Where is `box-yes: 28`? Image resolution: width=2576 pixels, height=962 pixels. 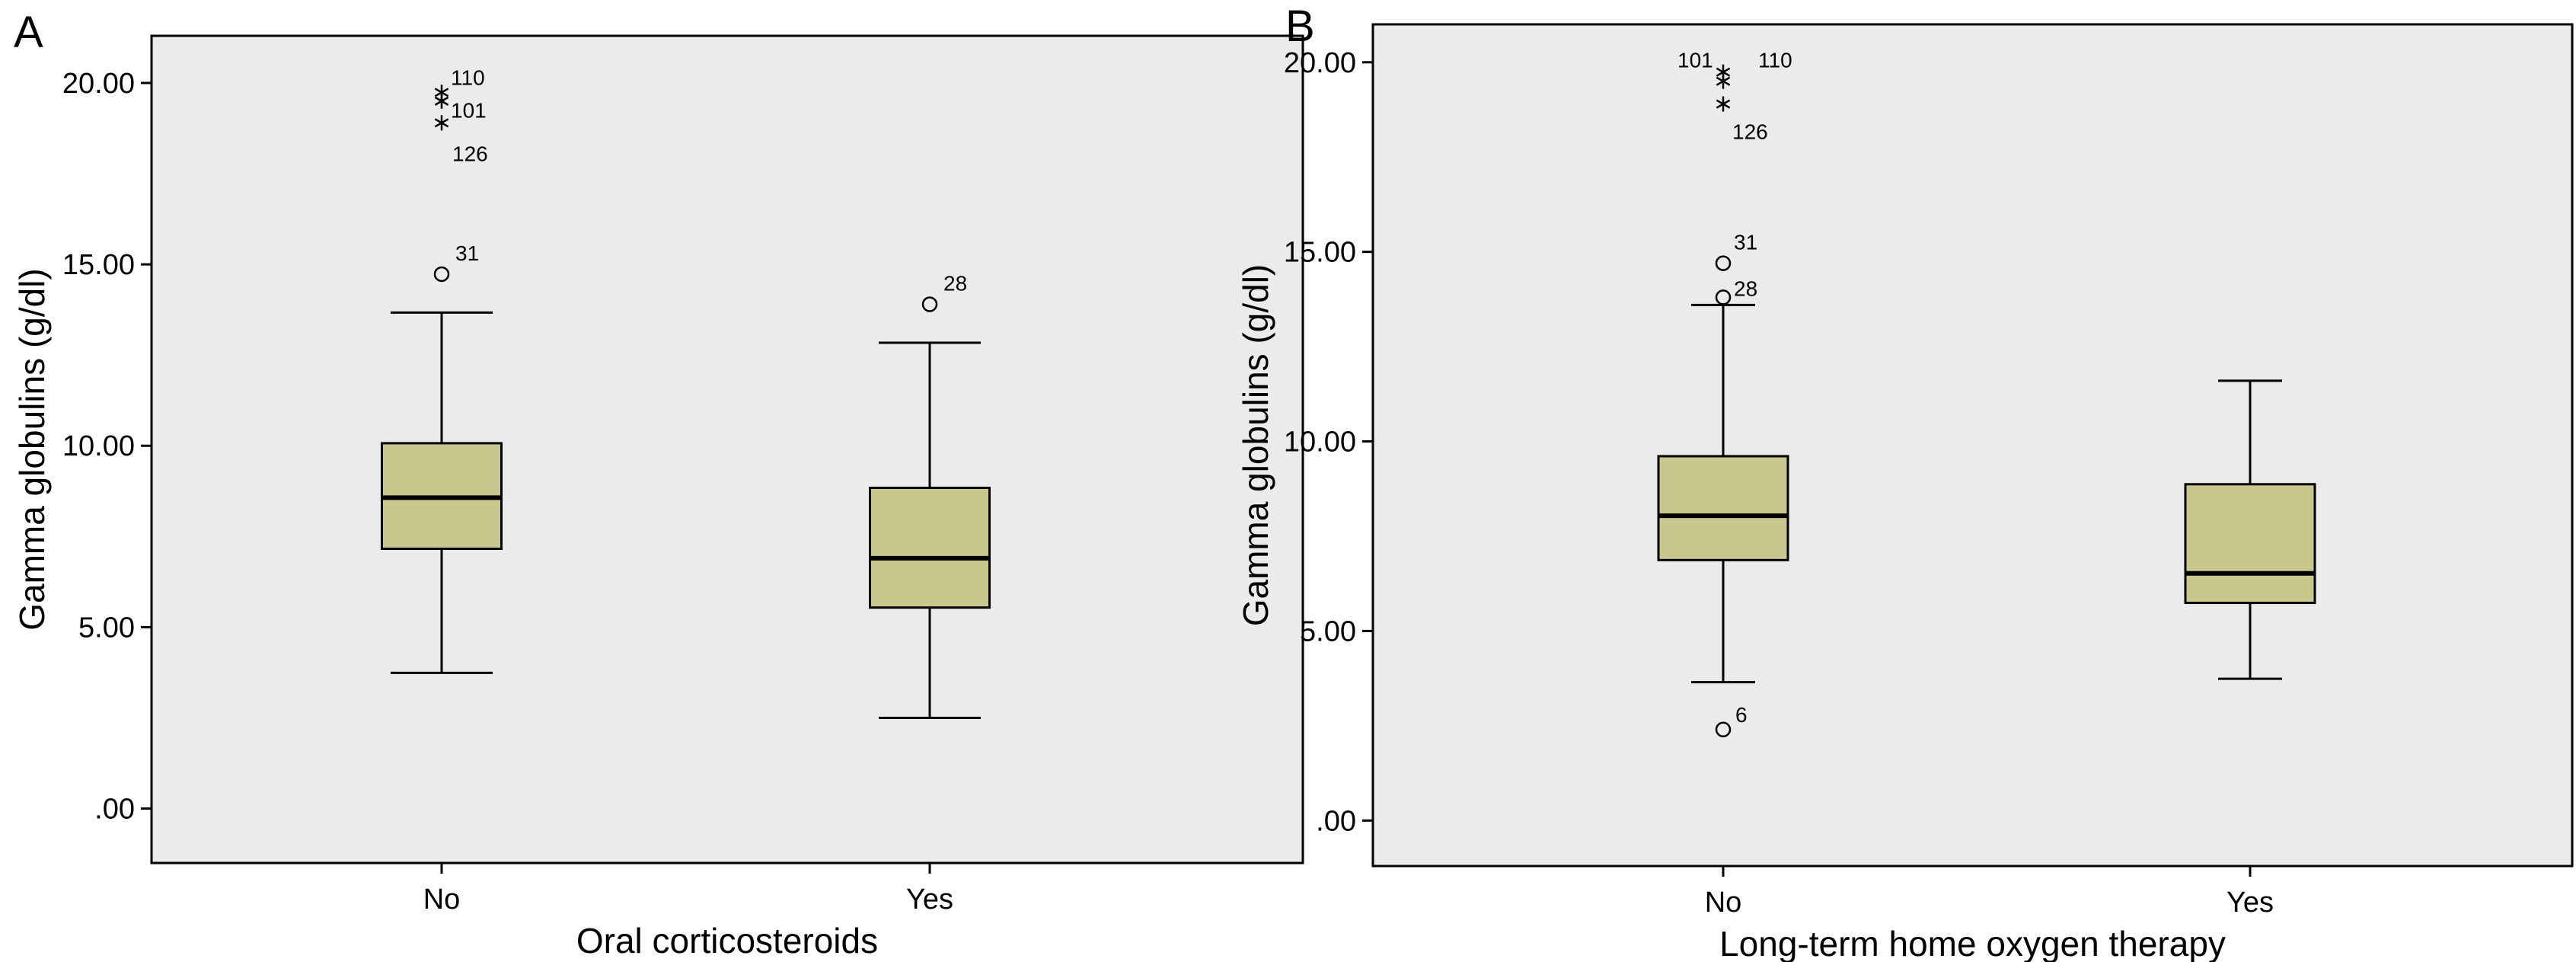 box-yes: 28 is located at coordinates (930, 495).